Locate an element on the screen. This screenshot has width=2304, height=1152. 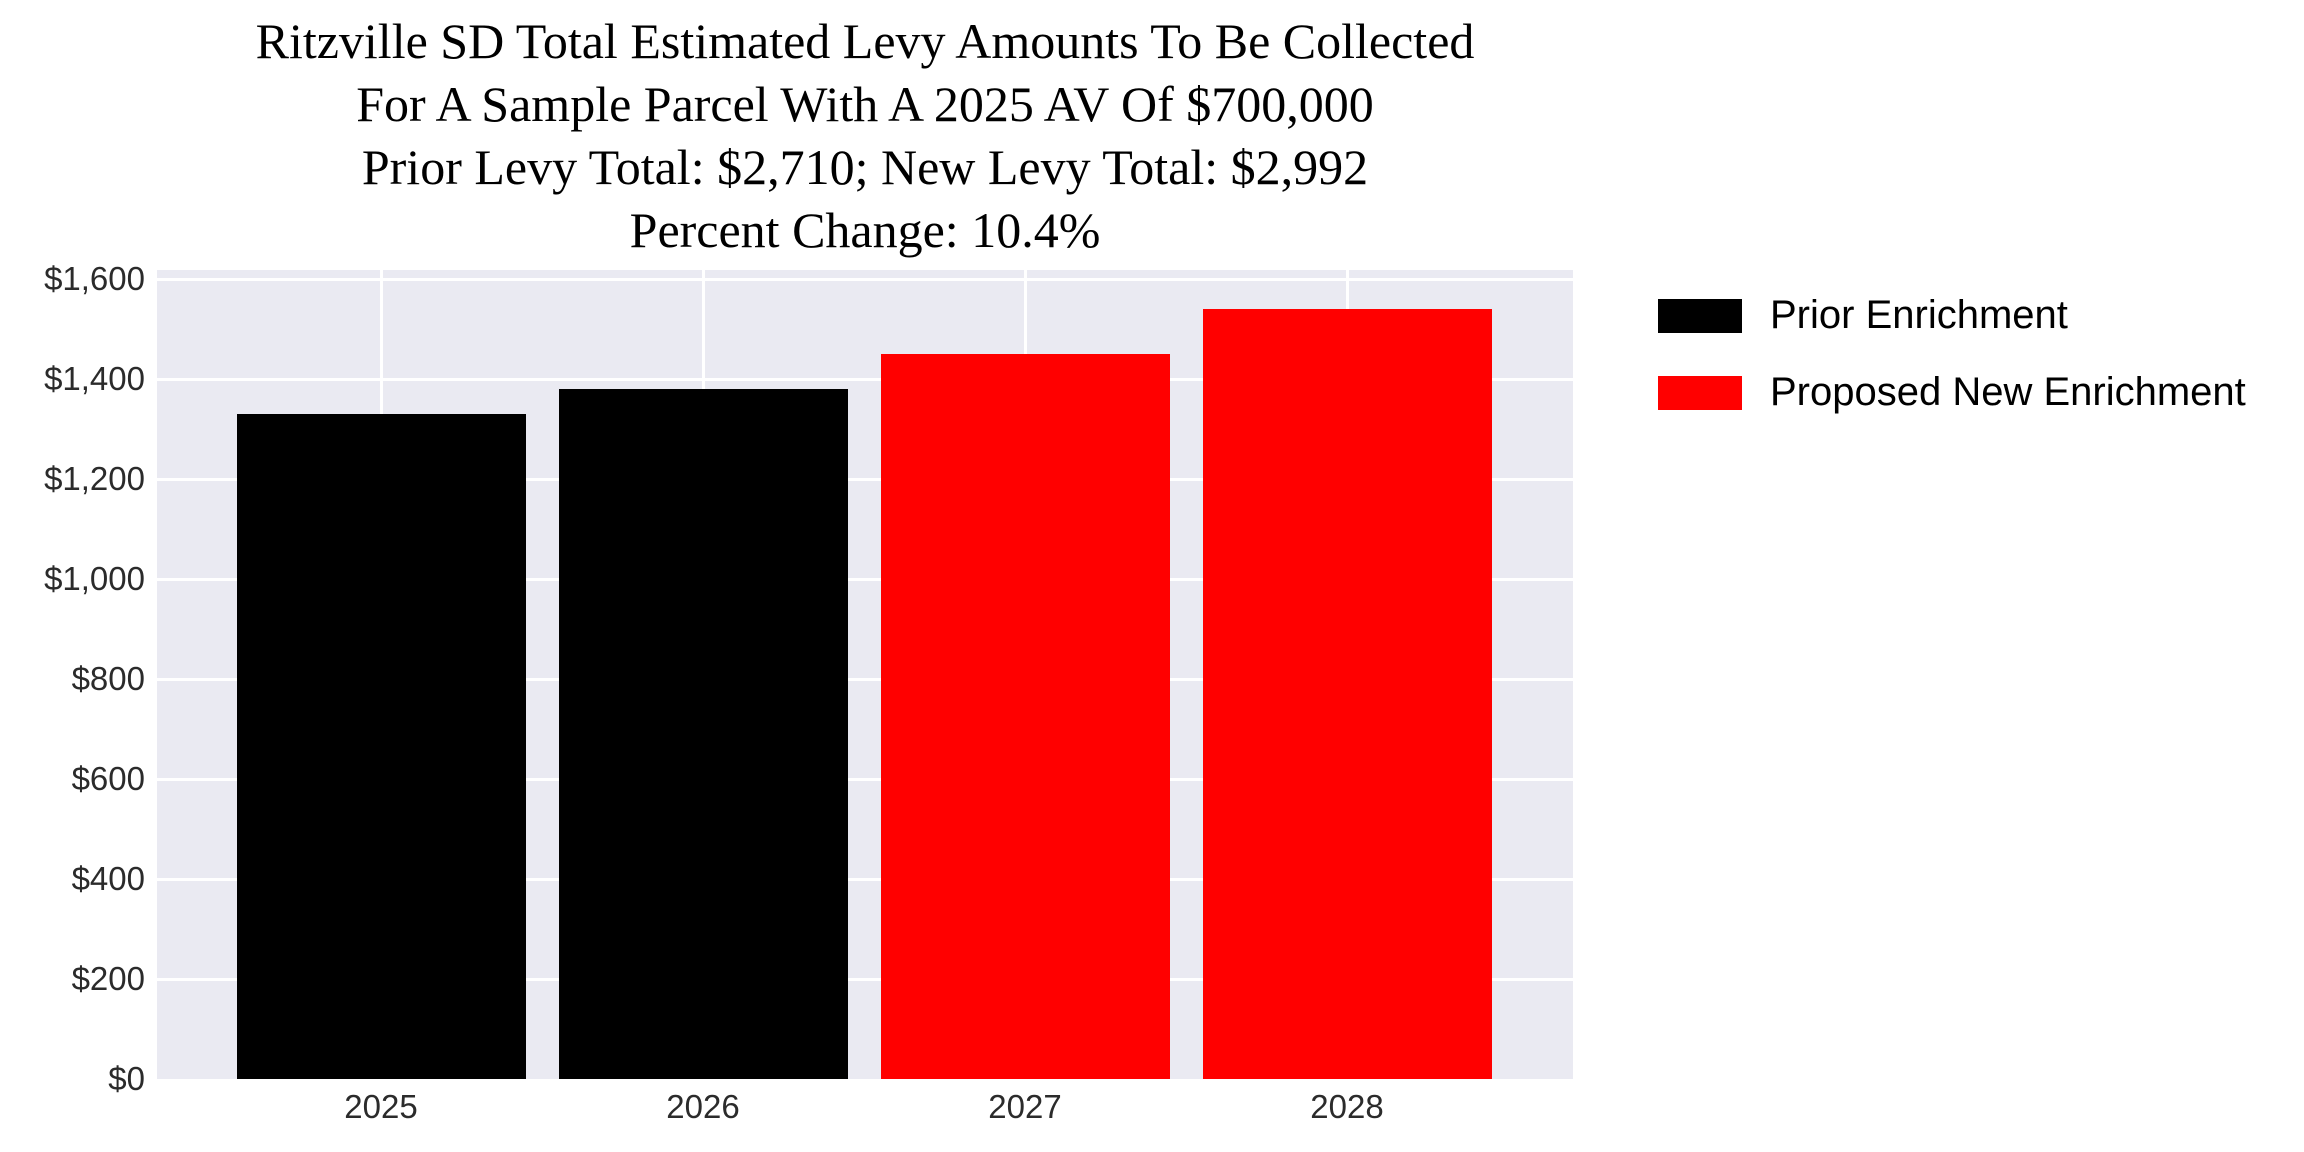
y-tick-label: $600 is located at coordinates (108, 778).